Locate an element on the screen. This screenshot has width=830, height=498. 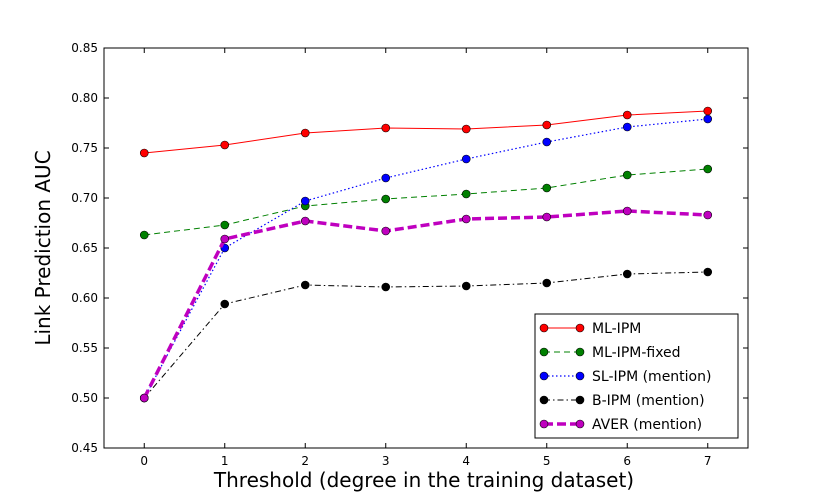
series-ml-ipm-fixed is located at coordinates (426, 202).